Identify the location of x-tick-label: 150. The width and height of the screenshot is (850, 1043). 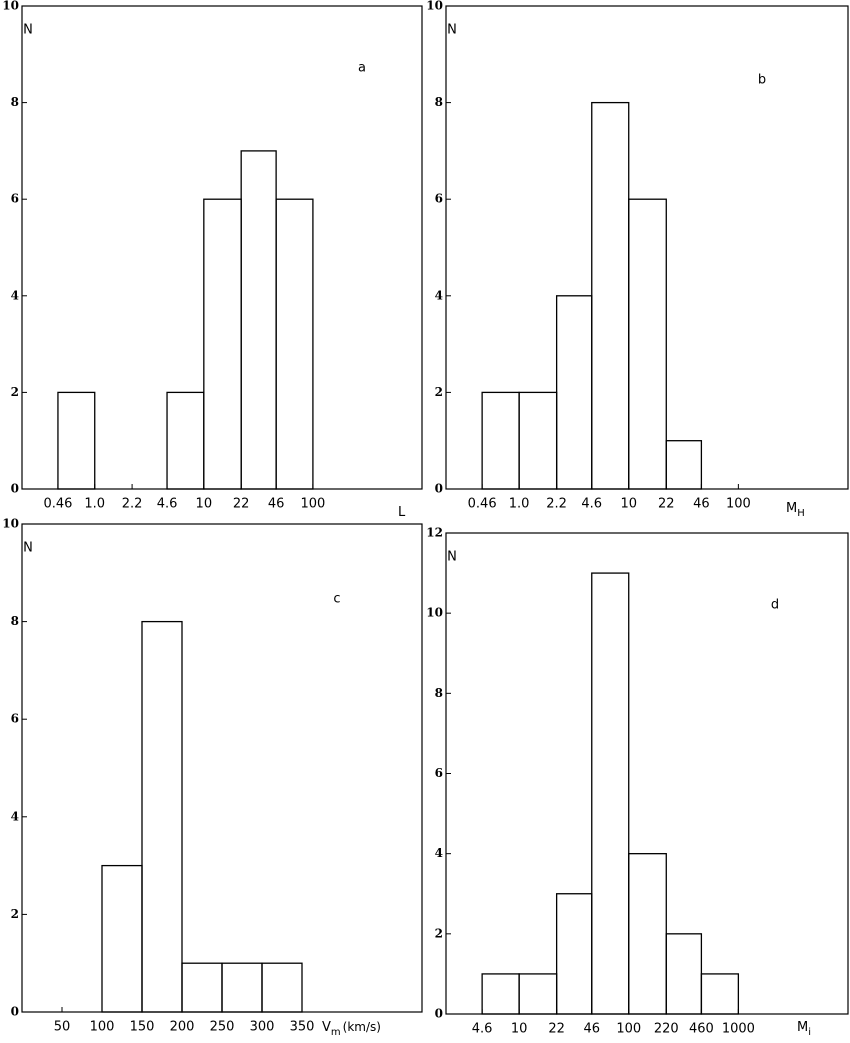
(142, 1027).